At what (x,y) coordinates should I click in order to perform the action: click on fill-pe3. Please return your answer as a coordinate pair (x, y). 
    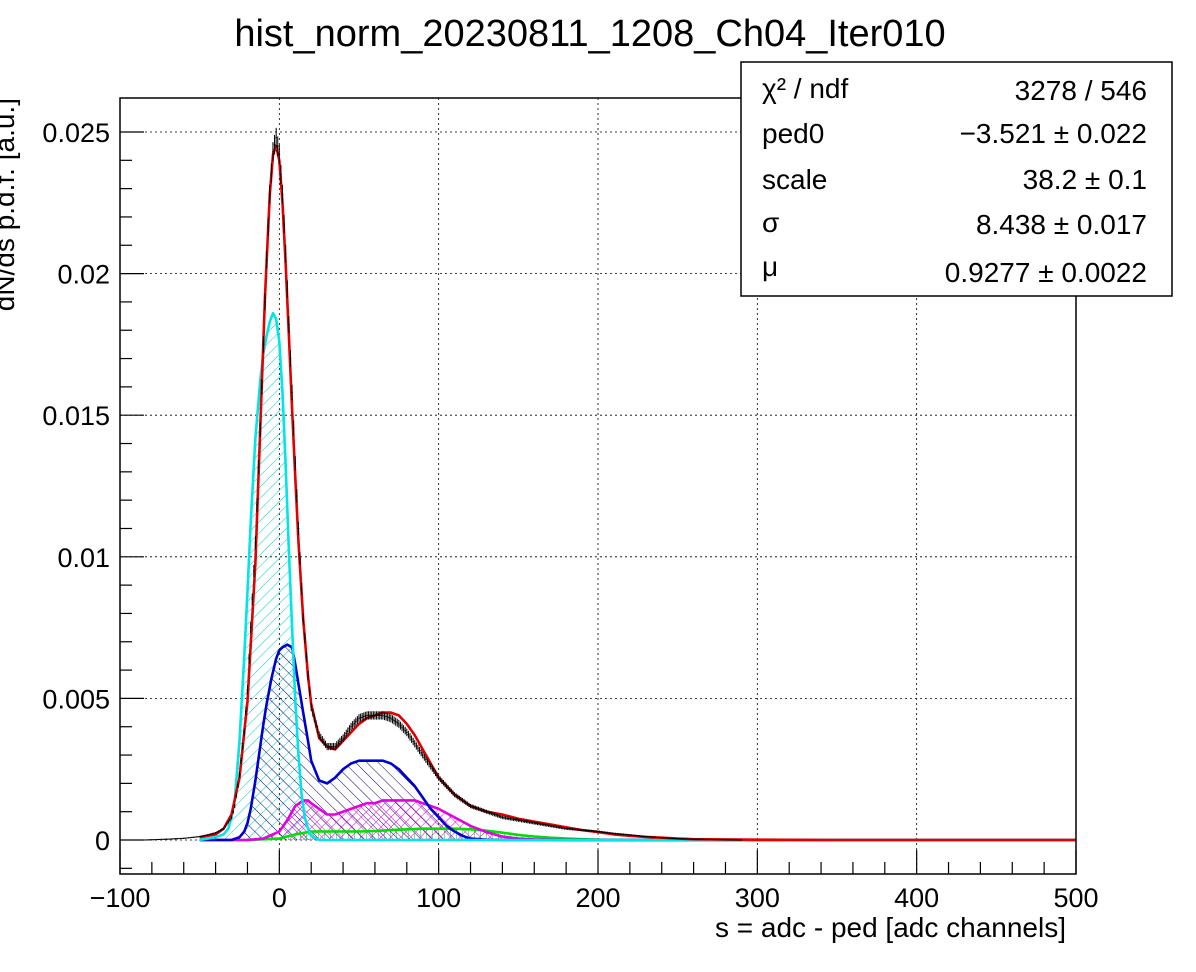
    Looking at the image, I should click on (637, 834).